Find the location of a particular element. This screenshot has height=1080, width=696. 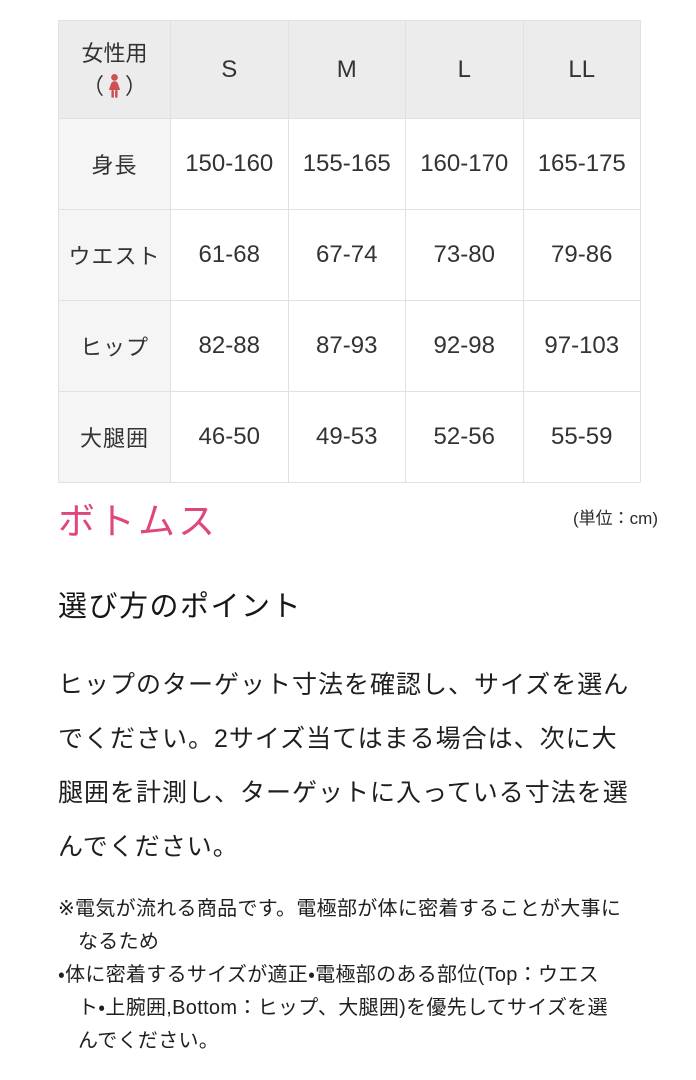

size-value-cell: 82-88 is located at coordinates (229, 346).